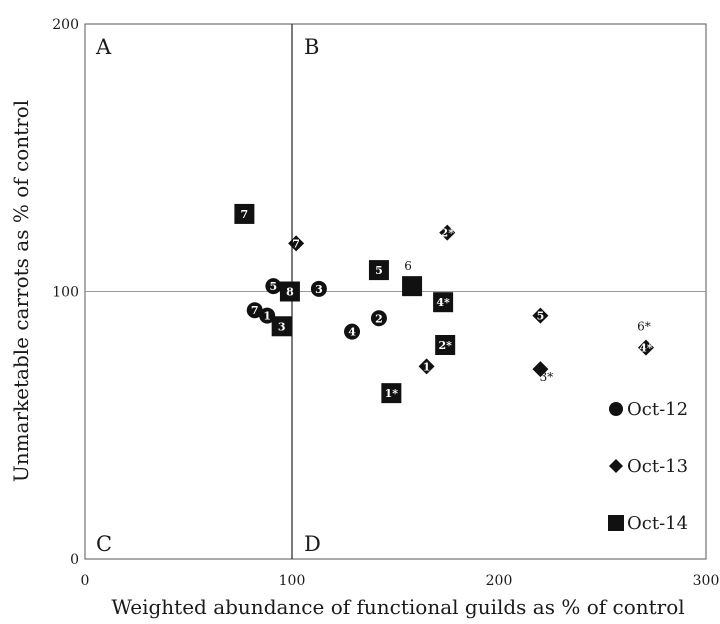 The image size is (720, 624). What do you see at coordinates (547, 377) in the screenshot?
I see `data-label: 3*` at bounding box center [547, 377].